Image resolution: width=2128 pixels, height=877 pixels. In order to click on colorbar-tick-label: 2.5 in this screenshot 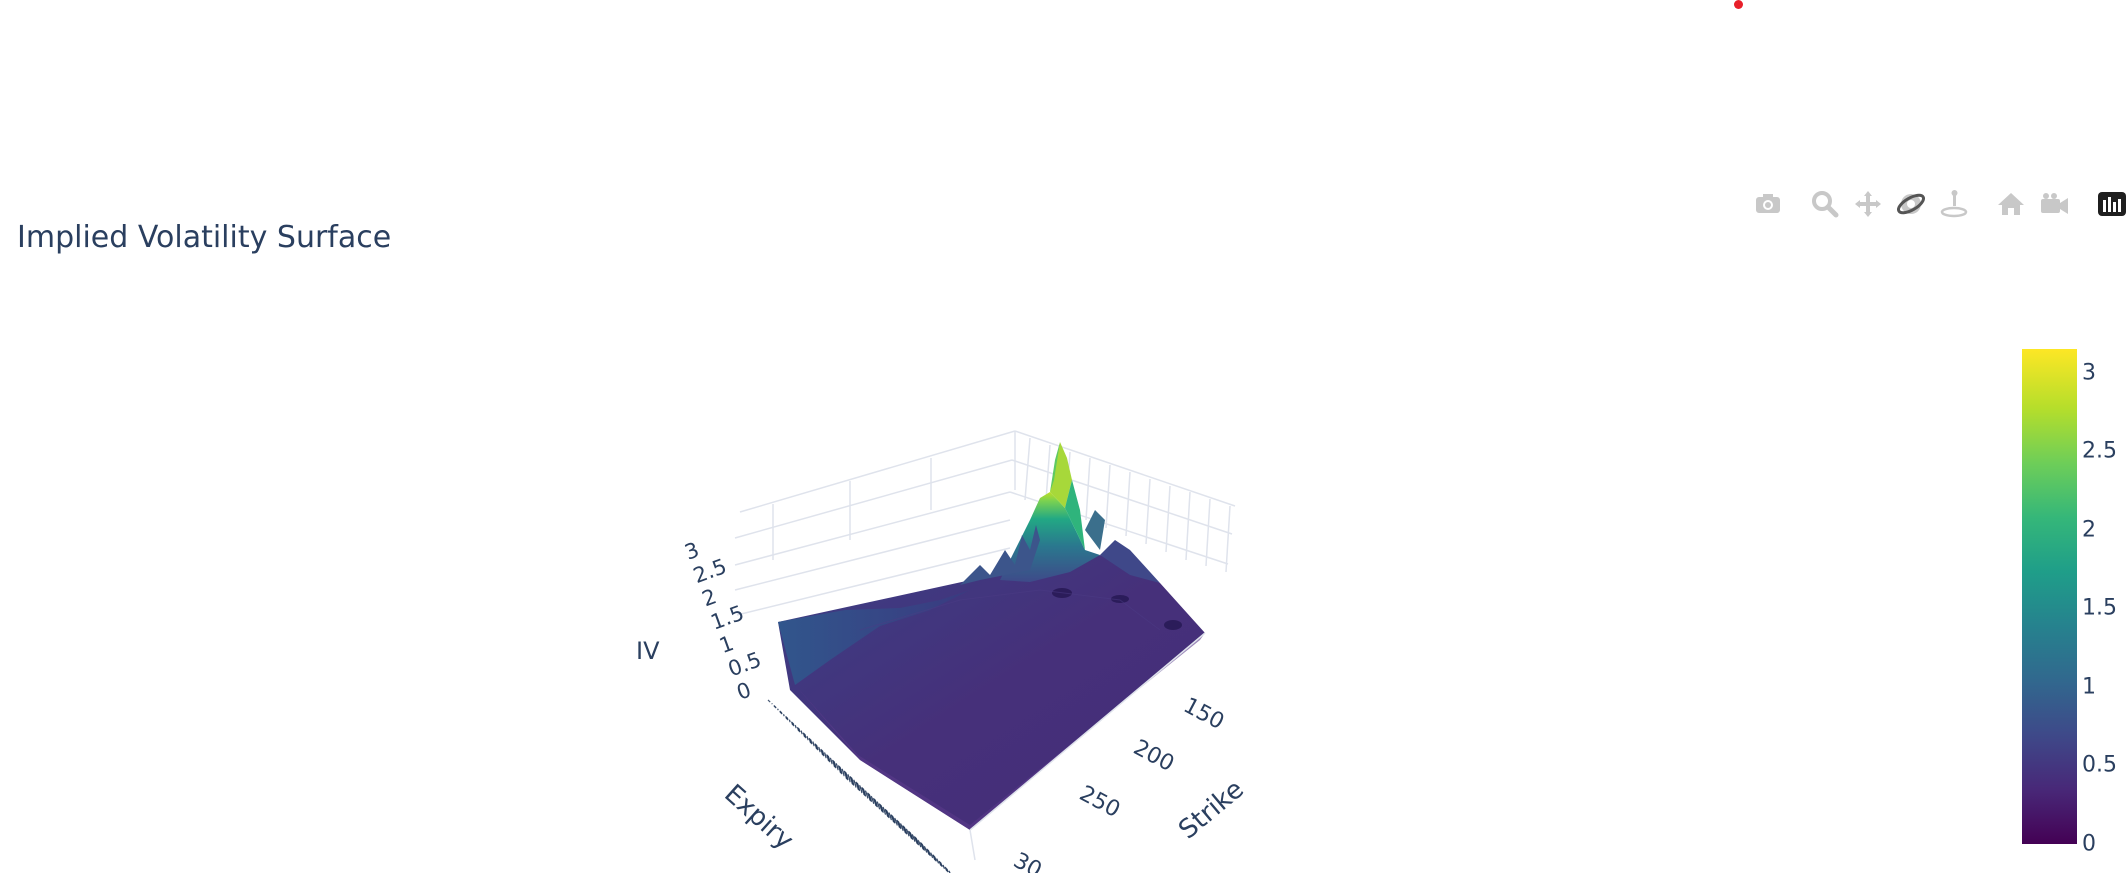, I will do `click(2099, 451)`.